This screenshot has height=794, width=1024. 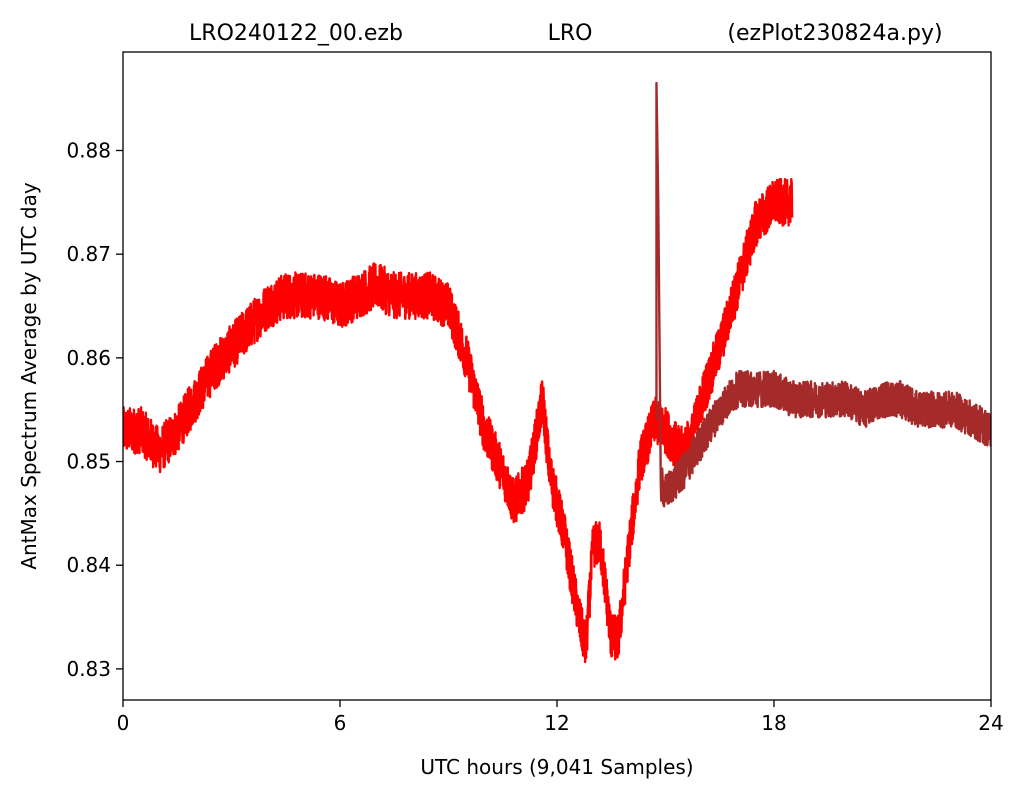 I want to click on y-axis: 0.83 0.84 0.85 0.86 0.87 0.88, so click(x=94, y=409).